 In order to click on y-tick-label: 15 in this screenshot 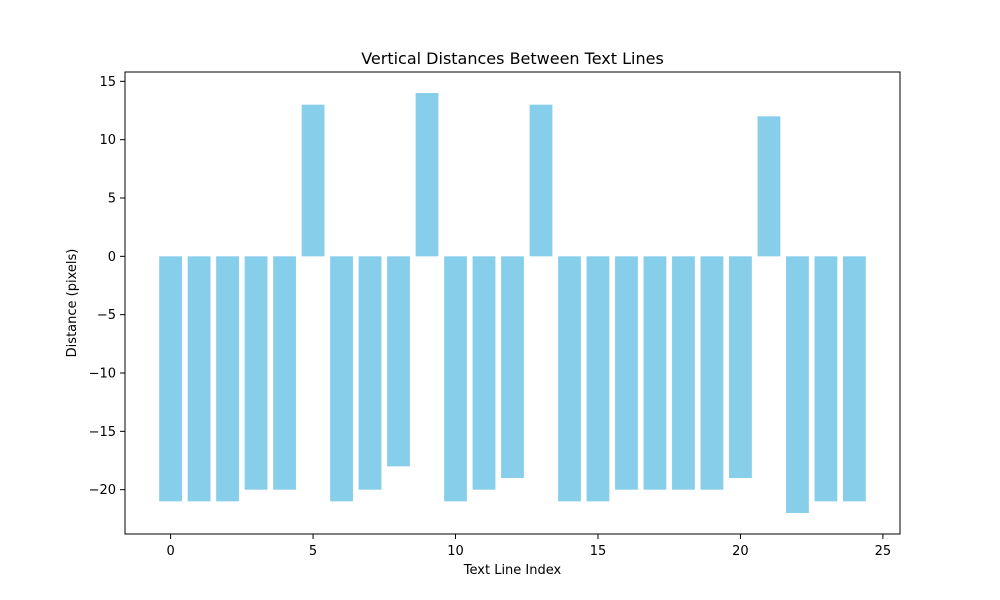, I will do `click(107, 82)`.